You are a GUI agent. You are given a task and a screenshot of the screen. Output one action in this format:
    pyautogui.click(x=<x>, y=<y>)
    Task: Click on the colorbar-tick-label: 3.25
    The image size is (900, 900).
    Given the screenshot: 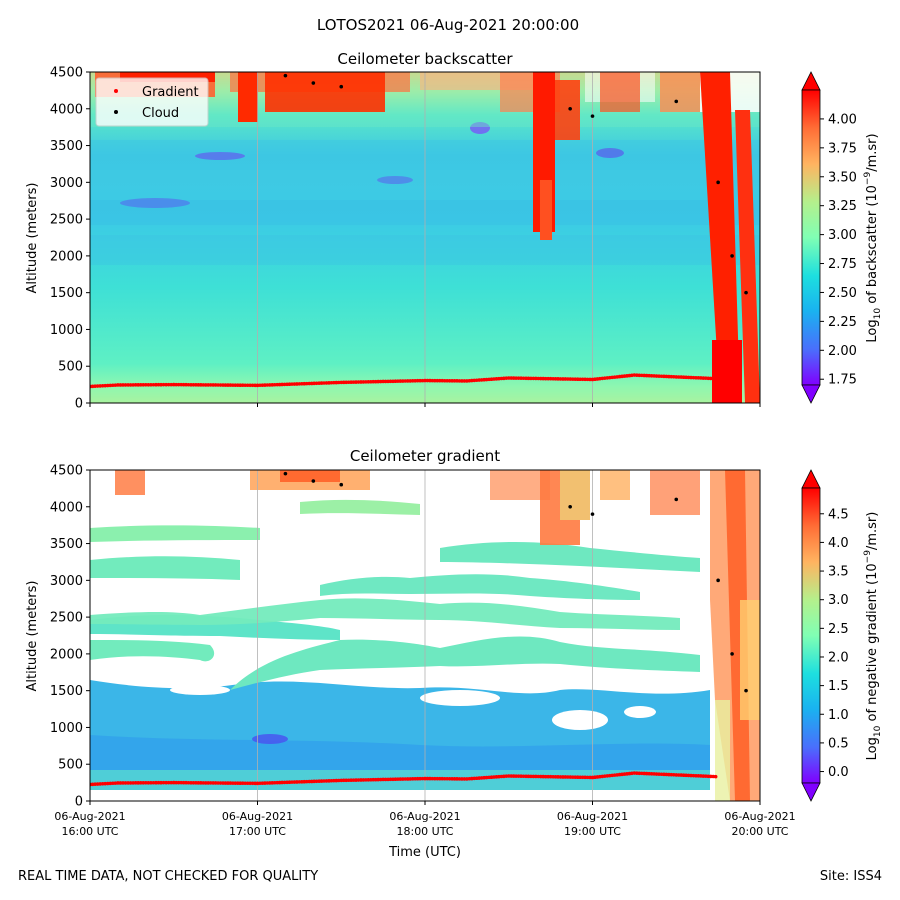 What is the action you would take?
    pyautogui.click(x=842, y=206)
    